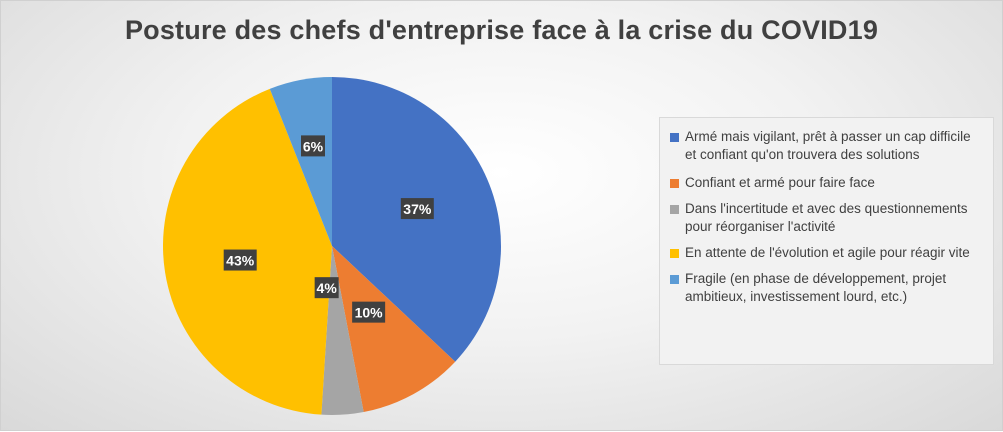 The image size is (1003, 432). I want to click on data-label-5: 6%, so click(312, 146).